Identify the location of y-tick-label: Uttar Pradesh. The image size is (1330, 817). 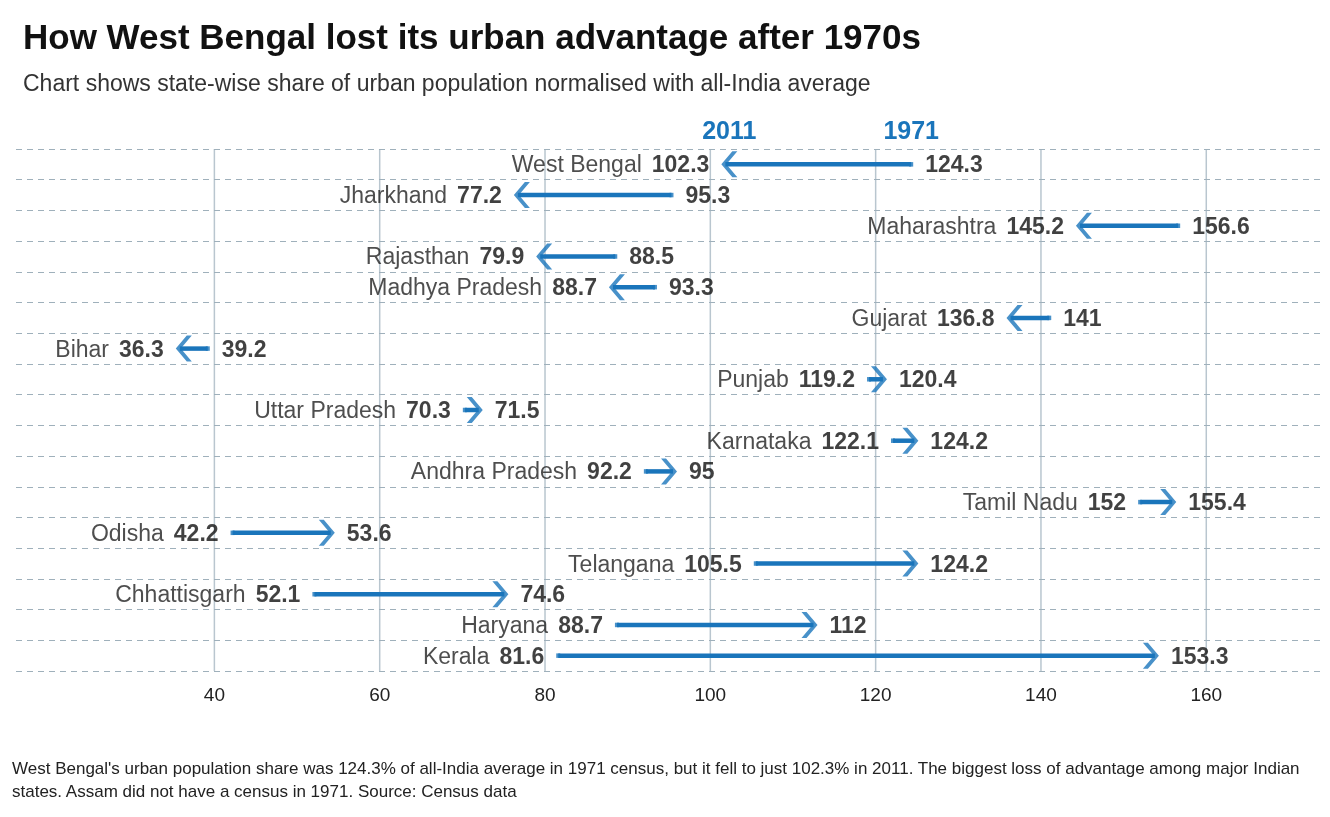
(325, 410).